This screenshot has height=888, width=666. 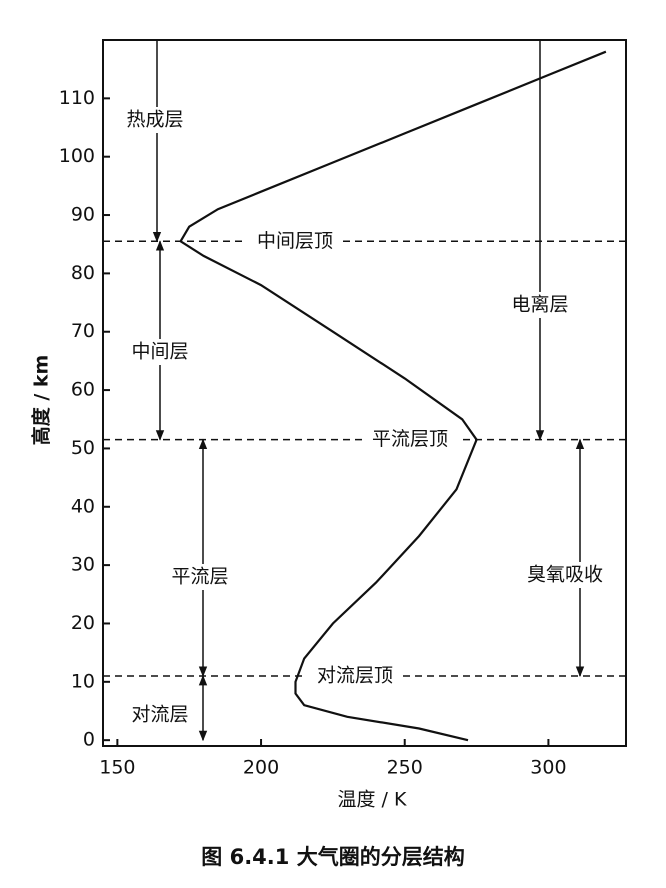 I want to click on region-label: 电离层, so click(x=539, y=305).